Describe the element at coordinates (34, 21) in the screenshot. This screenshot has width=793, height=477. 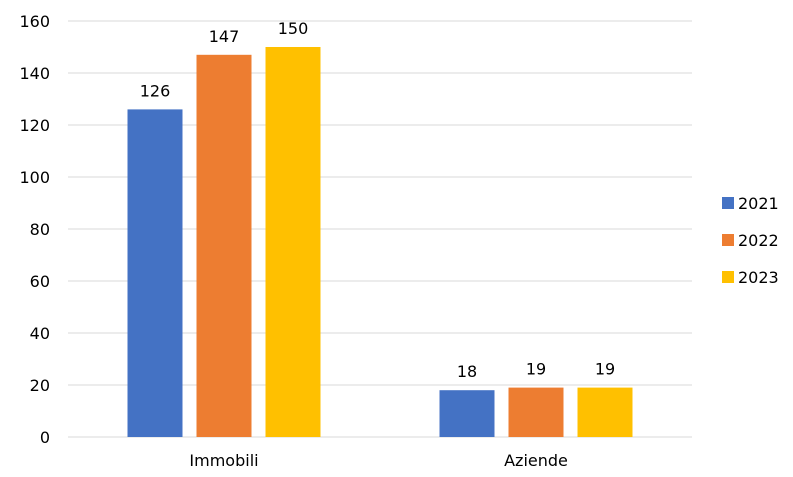
I see `y-tick-label: 160` at that location.